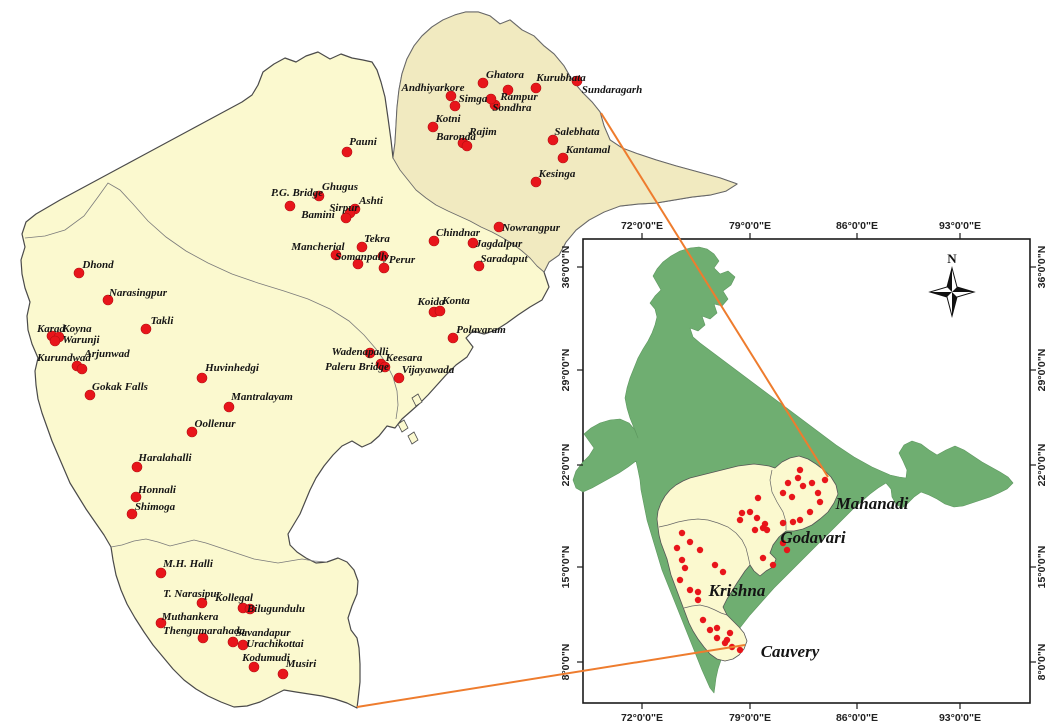 This screenshot has width=1058, height=728. What do you see at coordinates (263, 633) in the screenshot?
I see `station-label: Savandapur` at bounding box center [263, 633].